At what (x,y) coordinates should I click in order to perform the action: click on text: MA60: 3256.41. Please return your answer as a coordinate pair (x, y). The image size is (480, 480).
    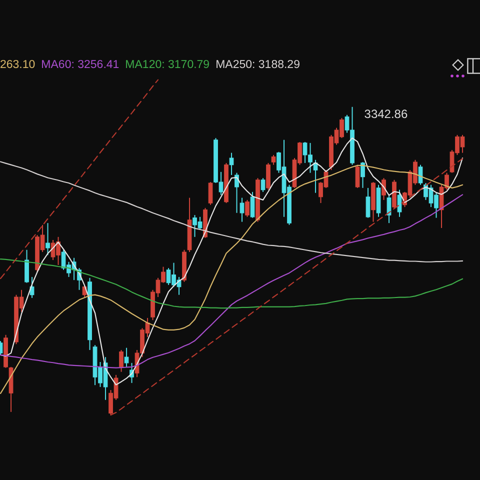
    Looking at the image, I should click on (80, 65).